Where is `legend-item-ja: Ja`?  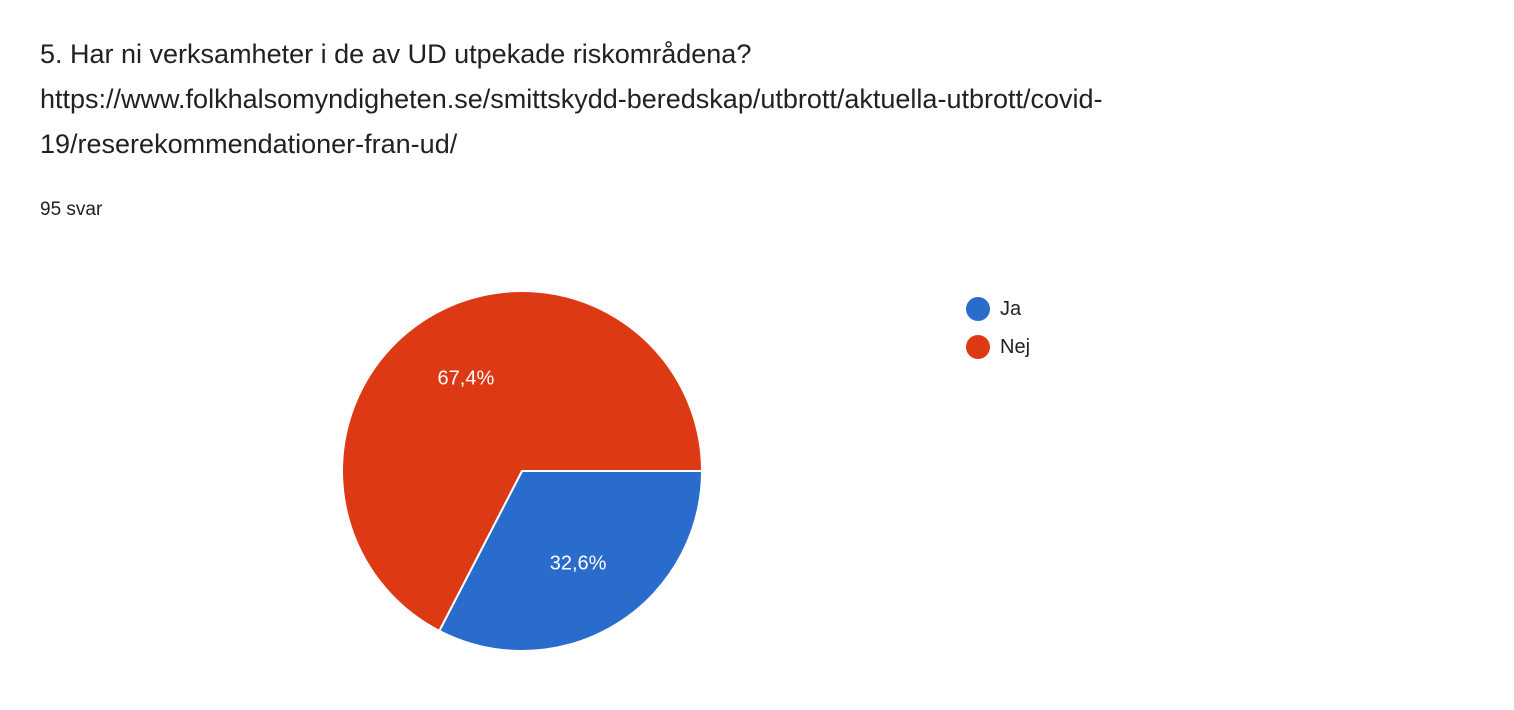
legend-item-ja: Ja is located at coordinates (998, 309).